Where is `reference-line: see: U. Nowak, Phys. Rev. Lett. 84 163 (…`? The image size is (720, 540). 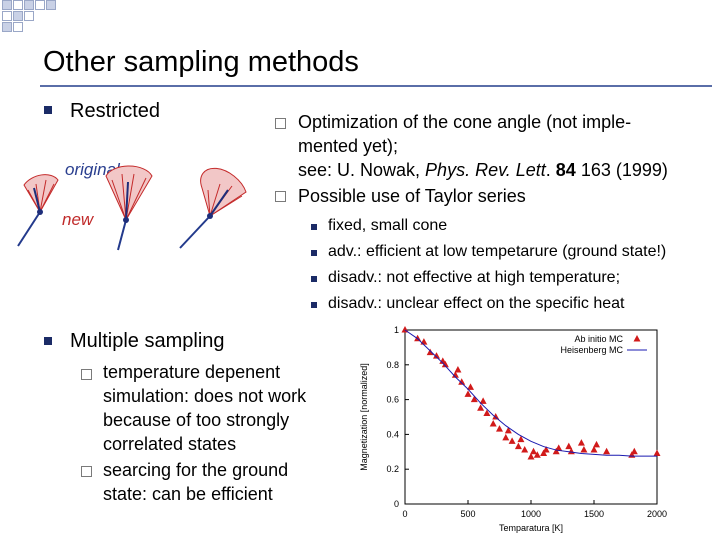 reference-line: see: U. Nowak, Phys. Rev. Lett. 84 163 (… is located at coordinates (483, 170).